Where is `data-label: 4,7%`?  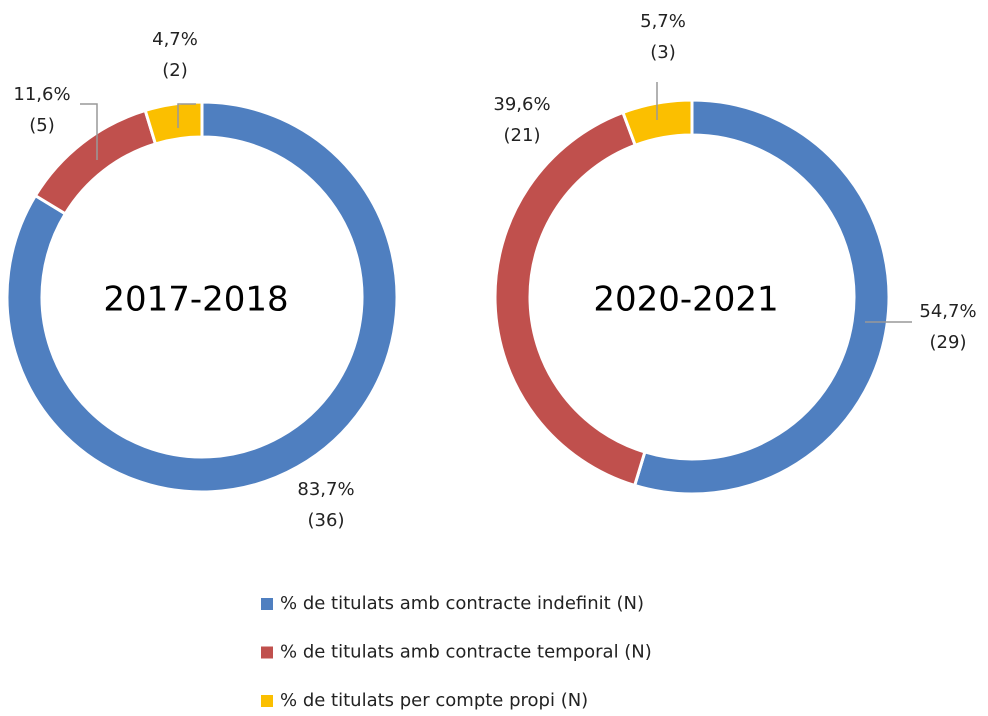
data-label: 4,7% is located at coordinates (175, 39).